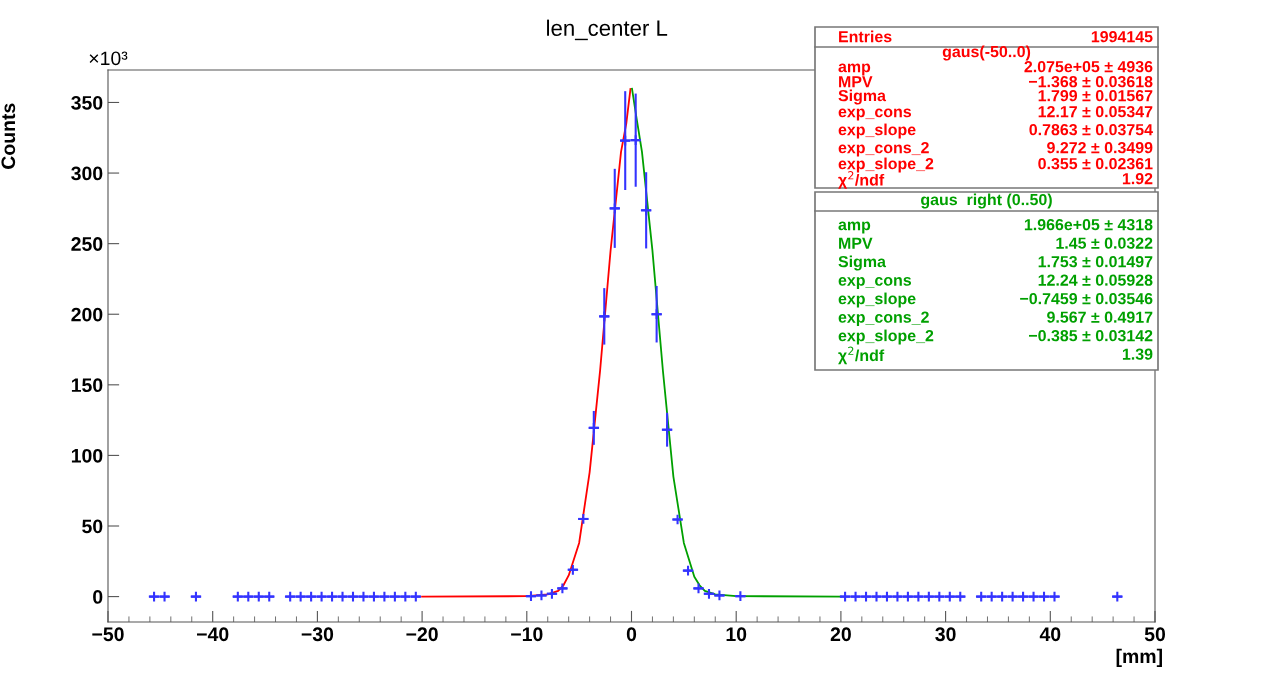 The height and width of the screenshot is (680, 1264). What do you see at coordinates (87, 244) in the screenshot?
I see `y-tick-label: 250` at bounding box center [87, 244].